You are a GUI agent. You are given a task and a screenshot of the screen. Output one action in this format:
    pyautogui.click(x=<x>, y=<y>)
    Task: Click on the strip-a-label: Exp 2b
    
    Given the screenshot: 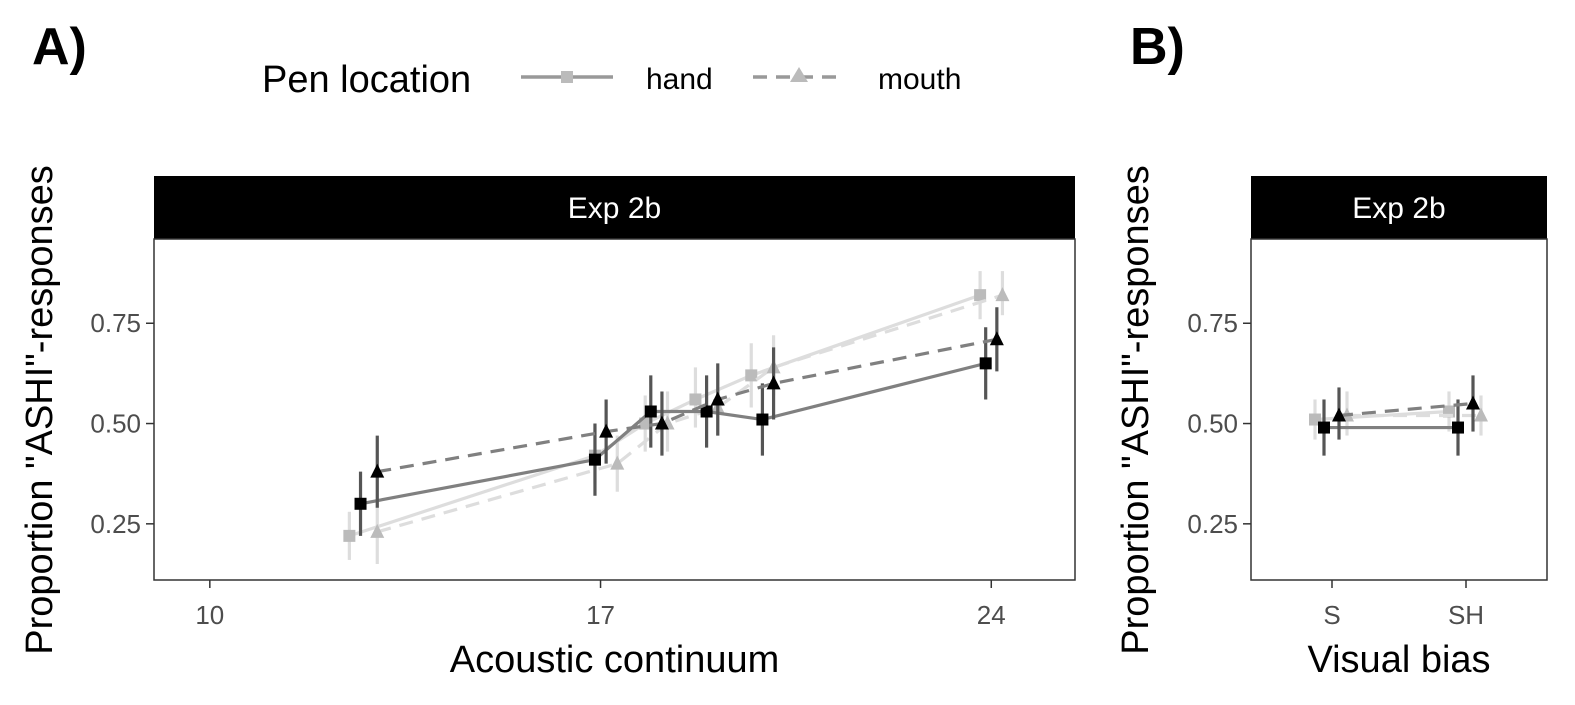 What is the action you would take?
    pyautogui.click(x=614, y=208)
    